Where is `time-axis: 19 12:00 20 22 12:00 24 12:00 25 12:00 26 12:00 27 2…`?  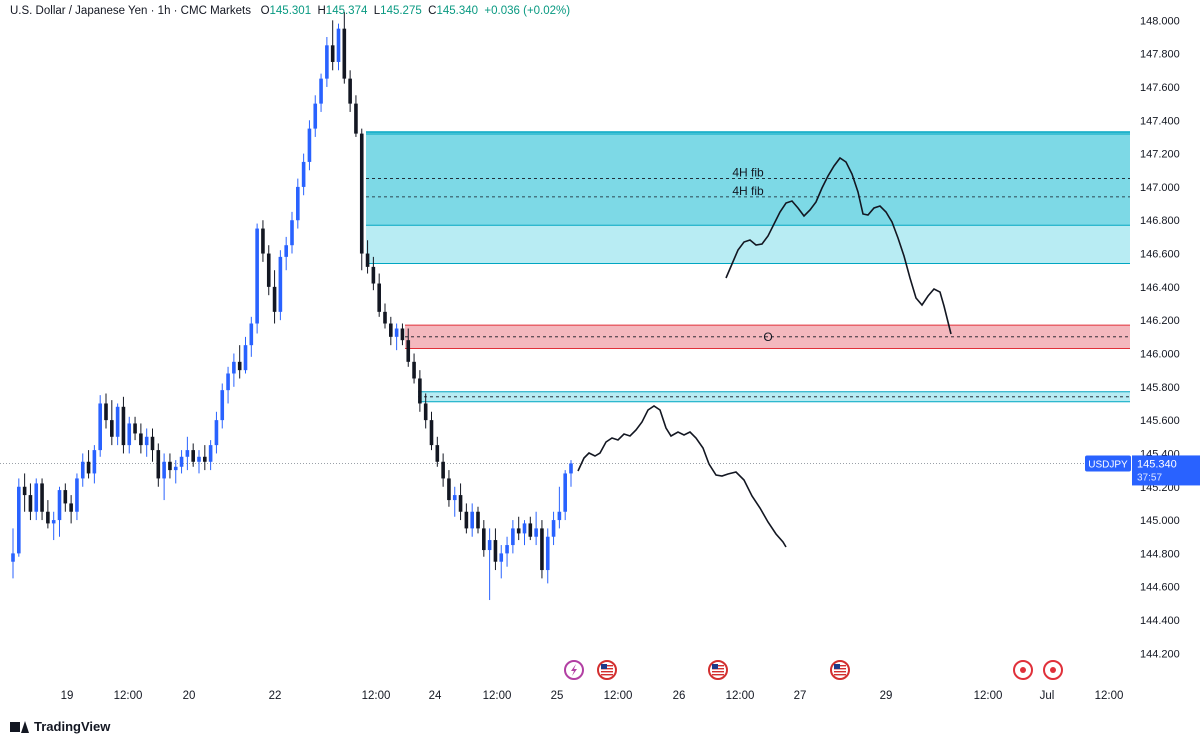
time-axis: 19 12:00 20 22 12:00 24 12:00 25 12:00 26 12:00 27 2… is located at coordinates (592, 696).